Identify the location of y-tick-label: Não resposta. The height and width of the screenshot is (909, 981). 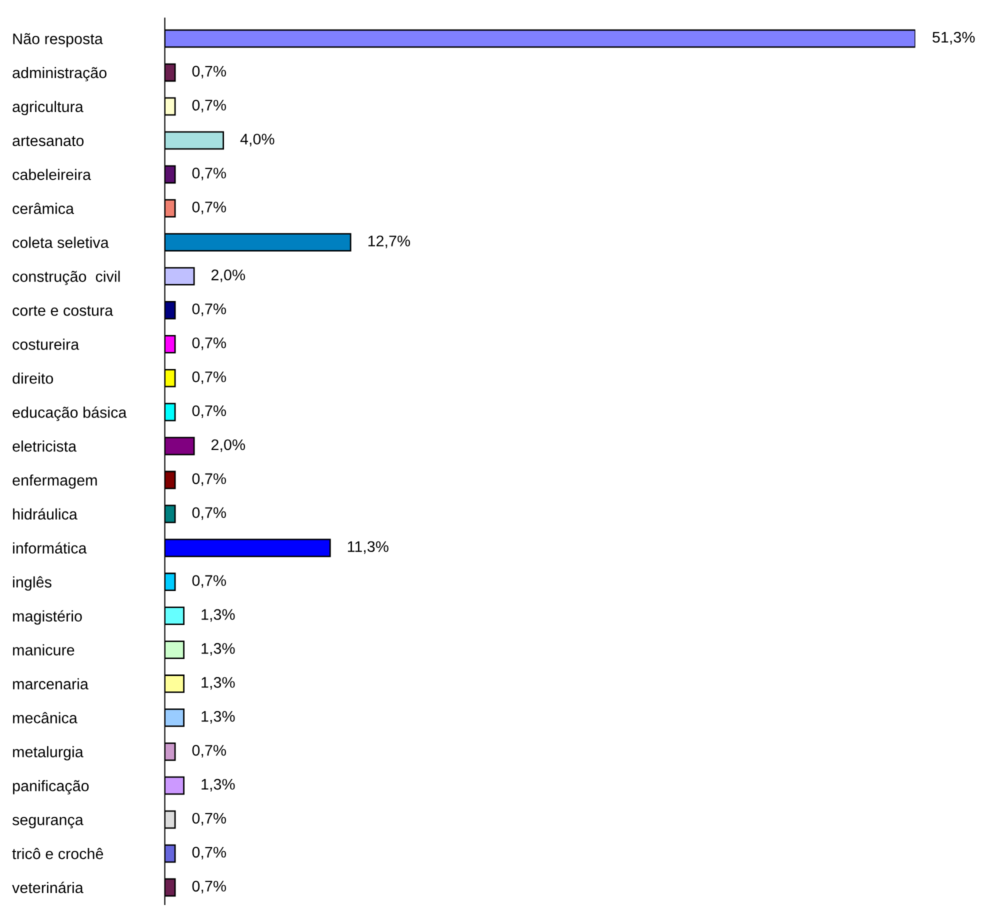
(58, 40).